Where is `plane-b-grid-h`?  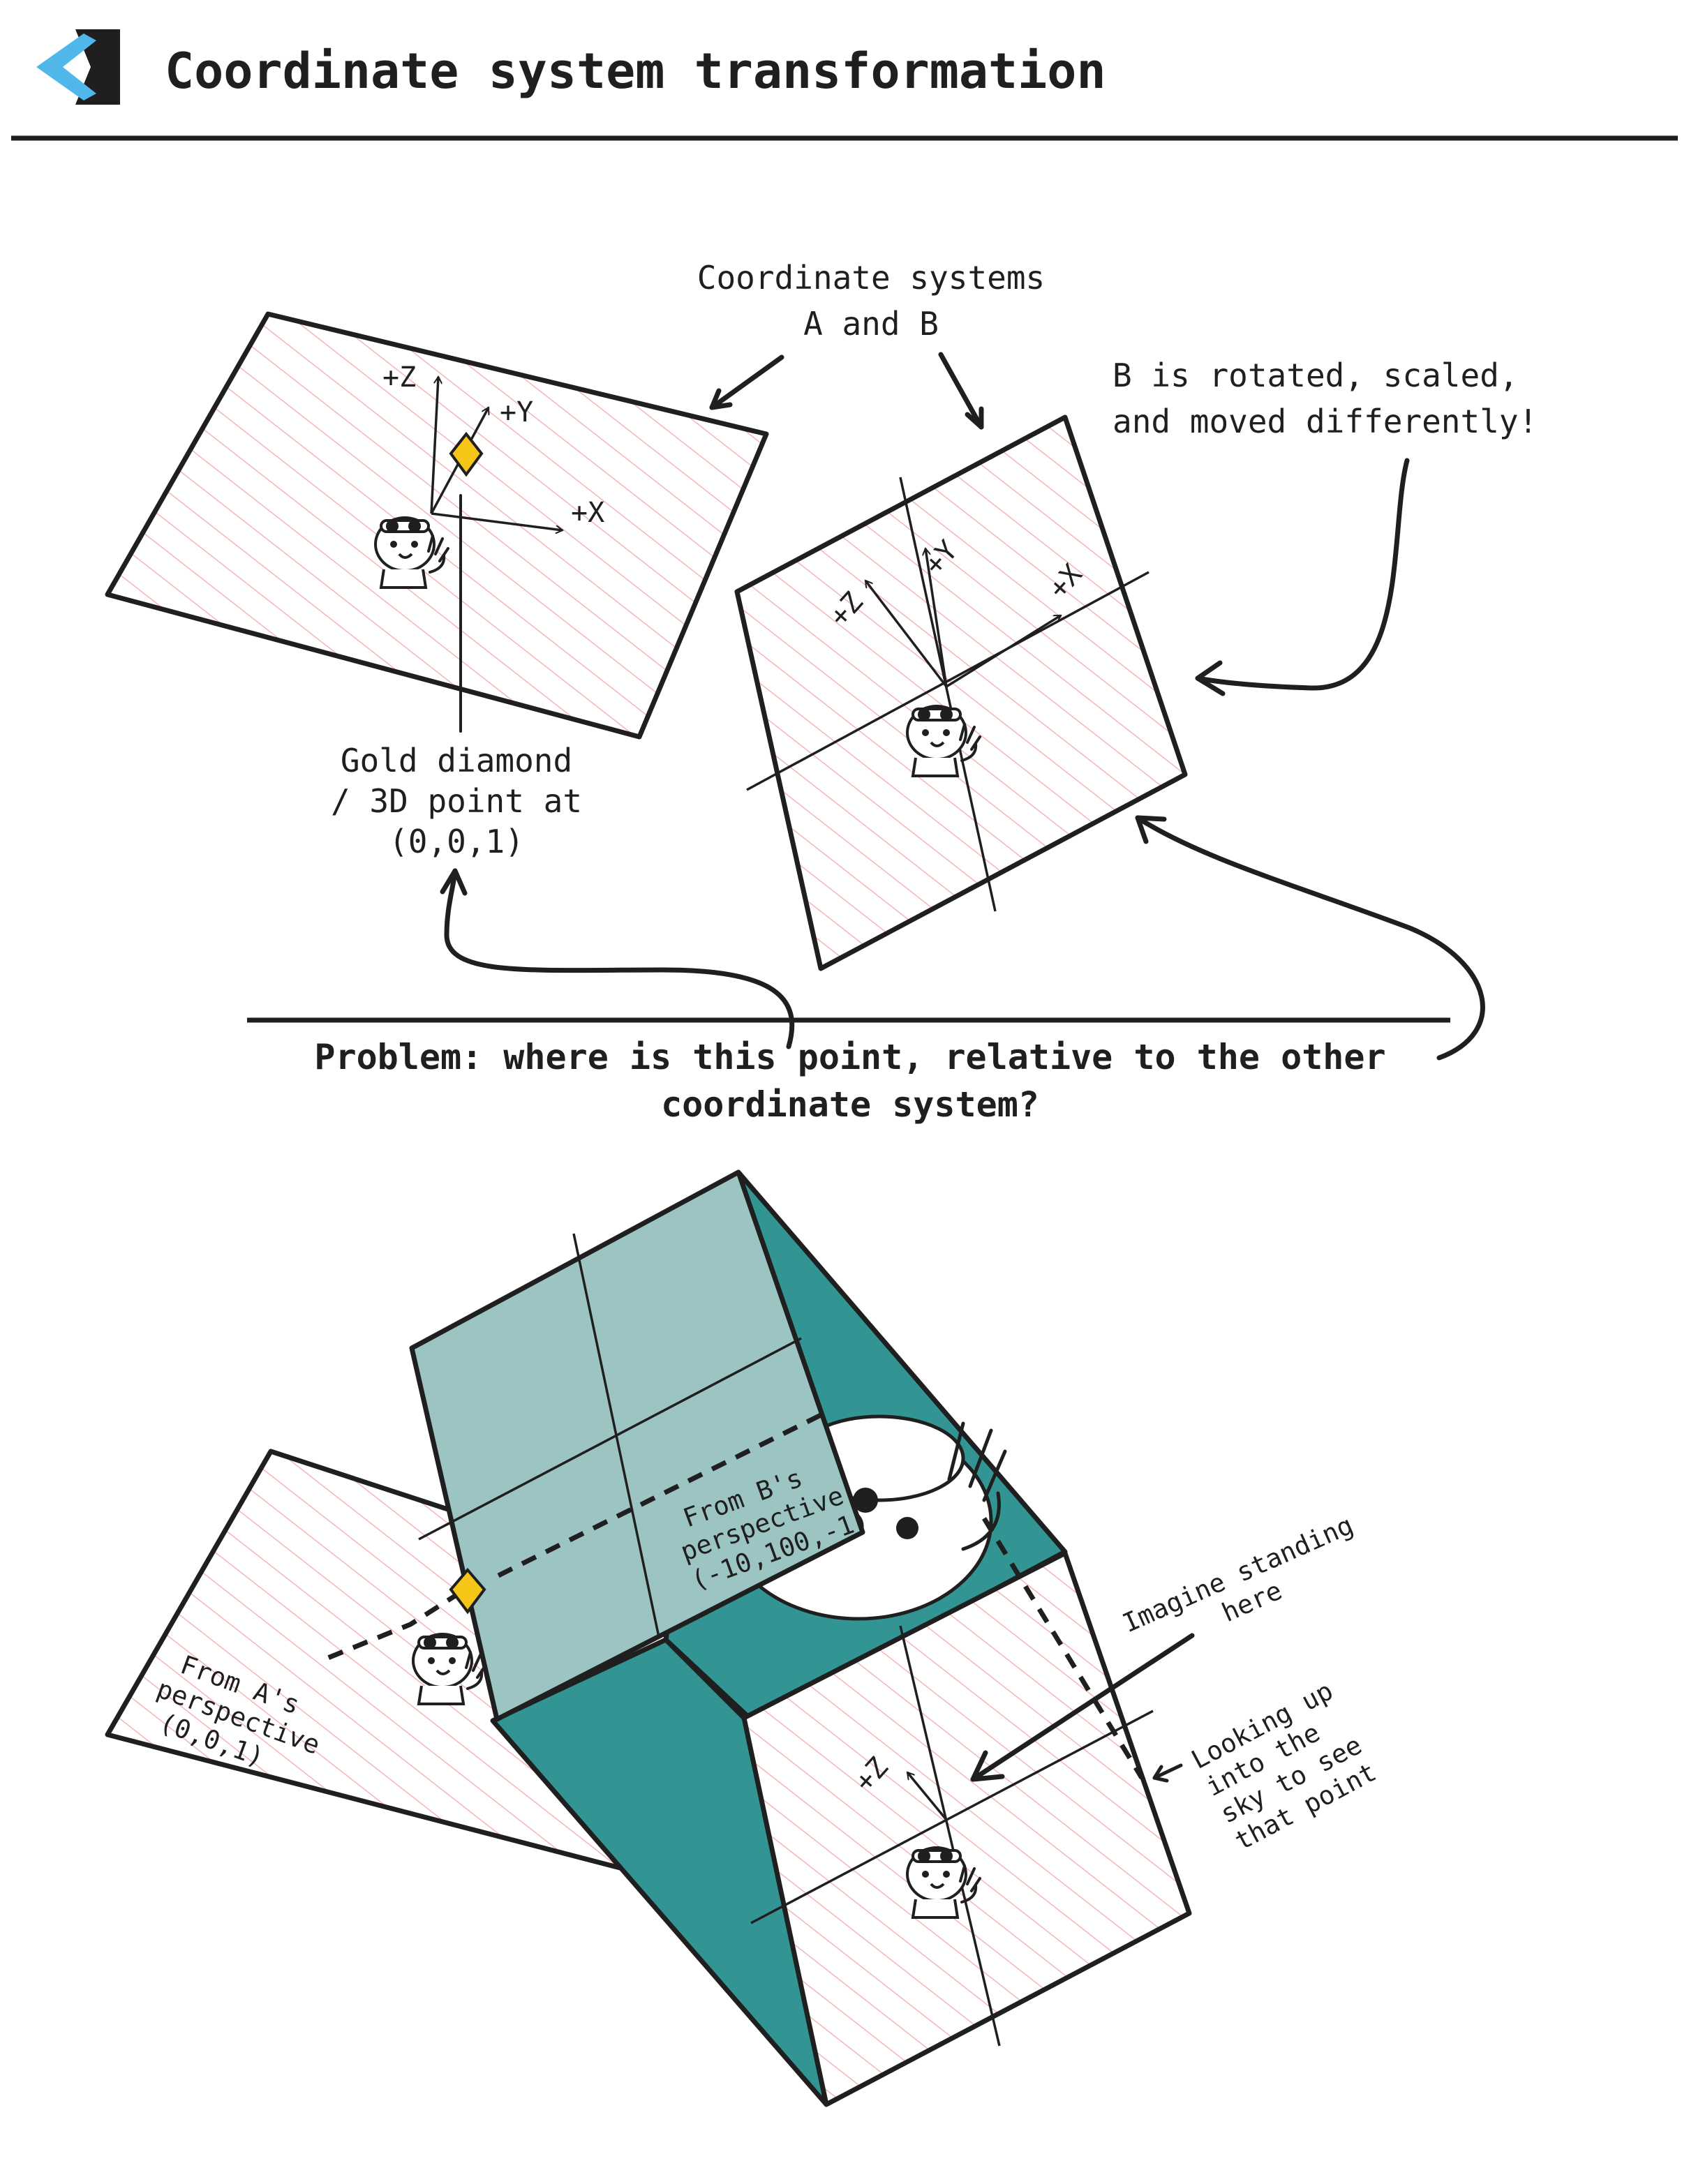 plane-b-grid-h is located at coordinates (947, 681).